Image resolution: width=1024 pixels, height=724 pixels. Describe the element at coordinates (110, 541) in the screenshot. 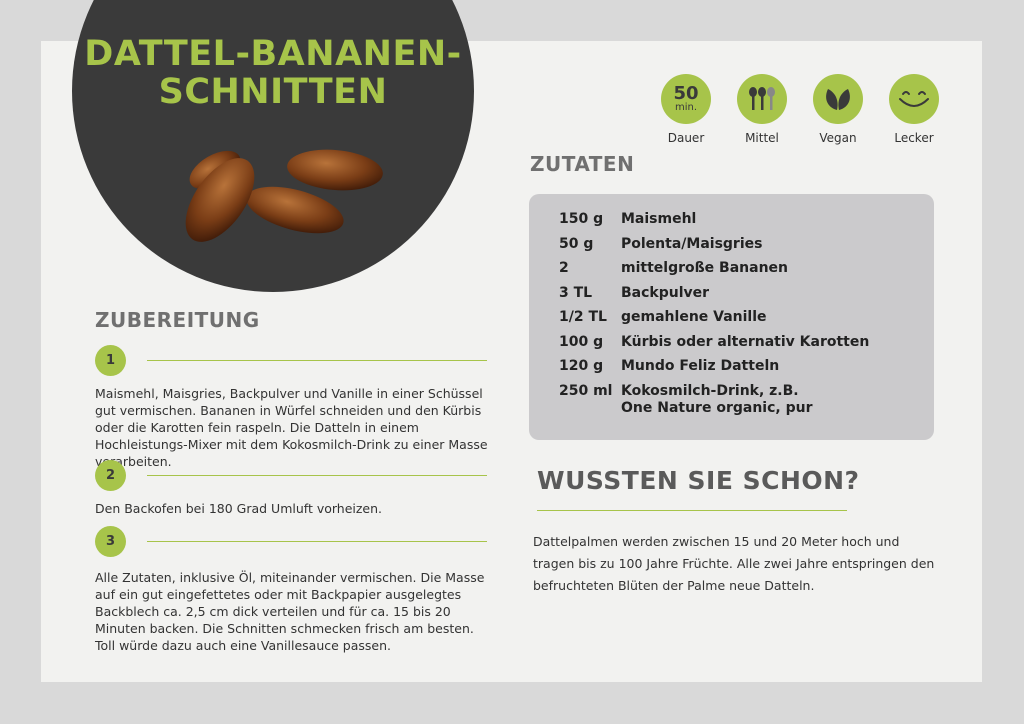

I see `step-number: 3` at that location.